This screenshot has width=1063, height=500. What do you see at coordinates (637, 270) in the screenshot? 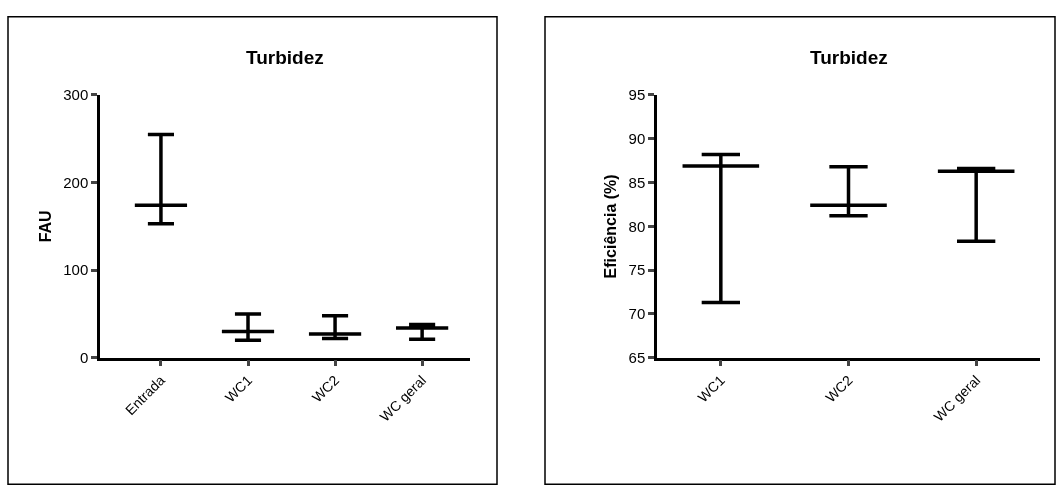
I see `y-tick-label: 75` at bounding box center [637, 270].